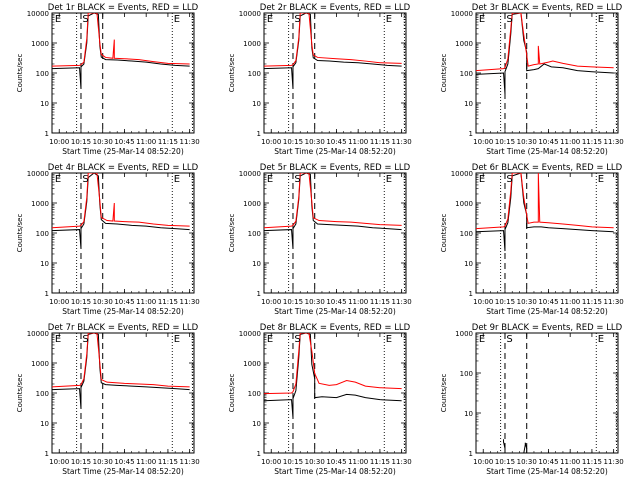 Image resolution: width=640 pixels, height=480 pixels. Describe the element at coordinates (335, 8) in the screenshot. I see `panel-title: Det 2r BLACK = Events, RED = LLD` at that location.